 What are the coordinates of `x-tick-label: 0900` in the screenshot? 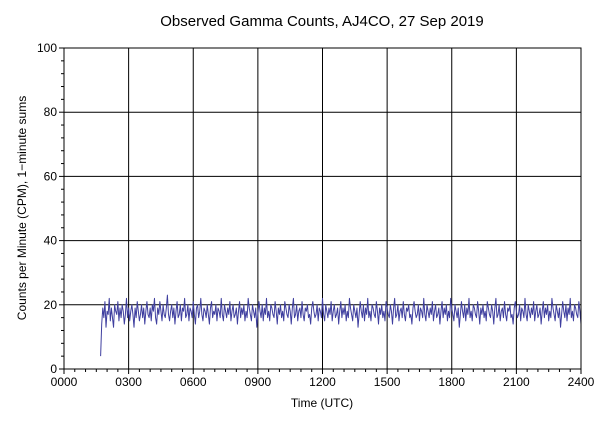 It's located at (258, 382).